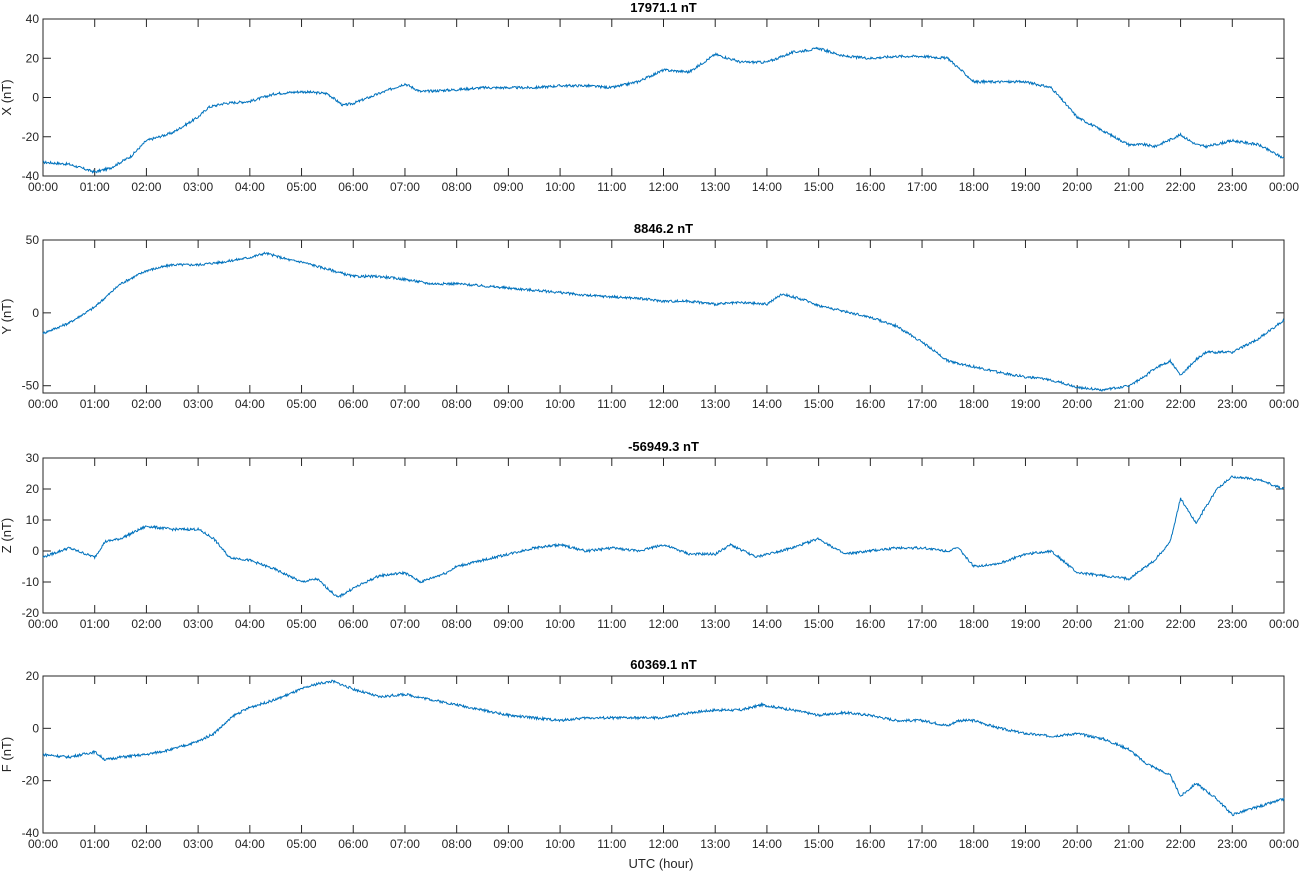  Describe the element at coordinates (7, 535) in the screenshot. I see `y-axis-label: Z (nT)` at that location.